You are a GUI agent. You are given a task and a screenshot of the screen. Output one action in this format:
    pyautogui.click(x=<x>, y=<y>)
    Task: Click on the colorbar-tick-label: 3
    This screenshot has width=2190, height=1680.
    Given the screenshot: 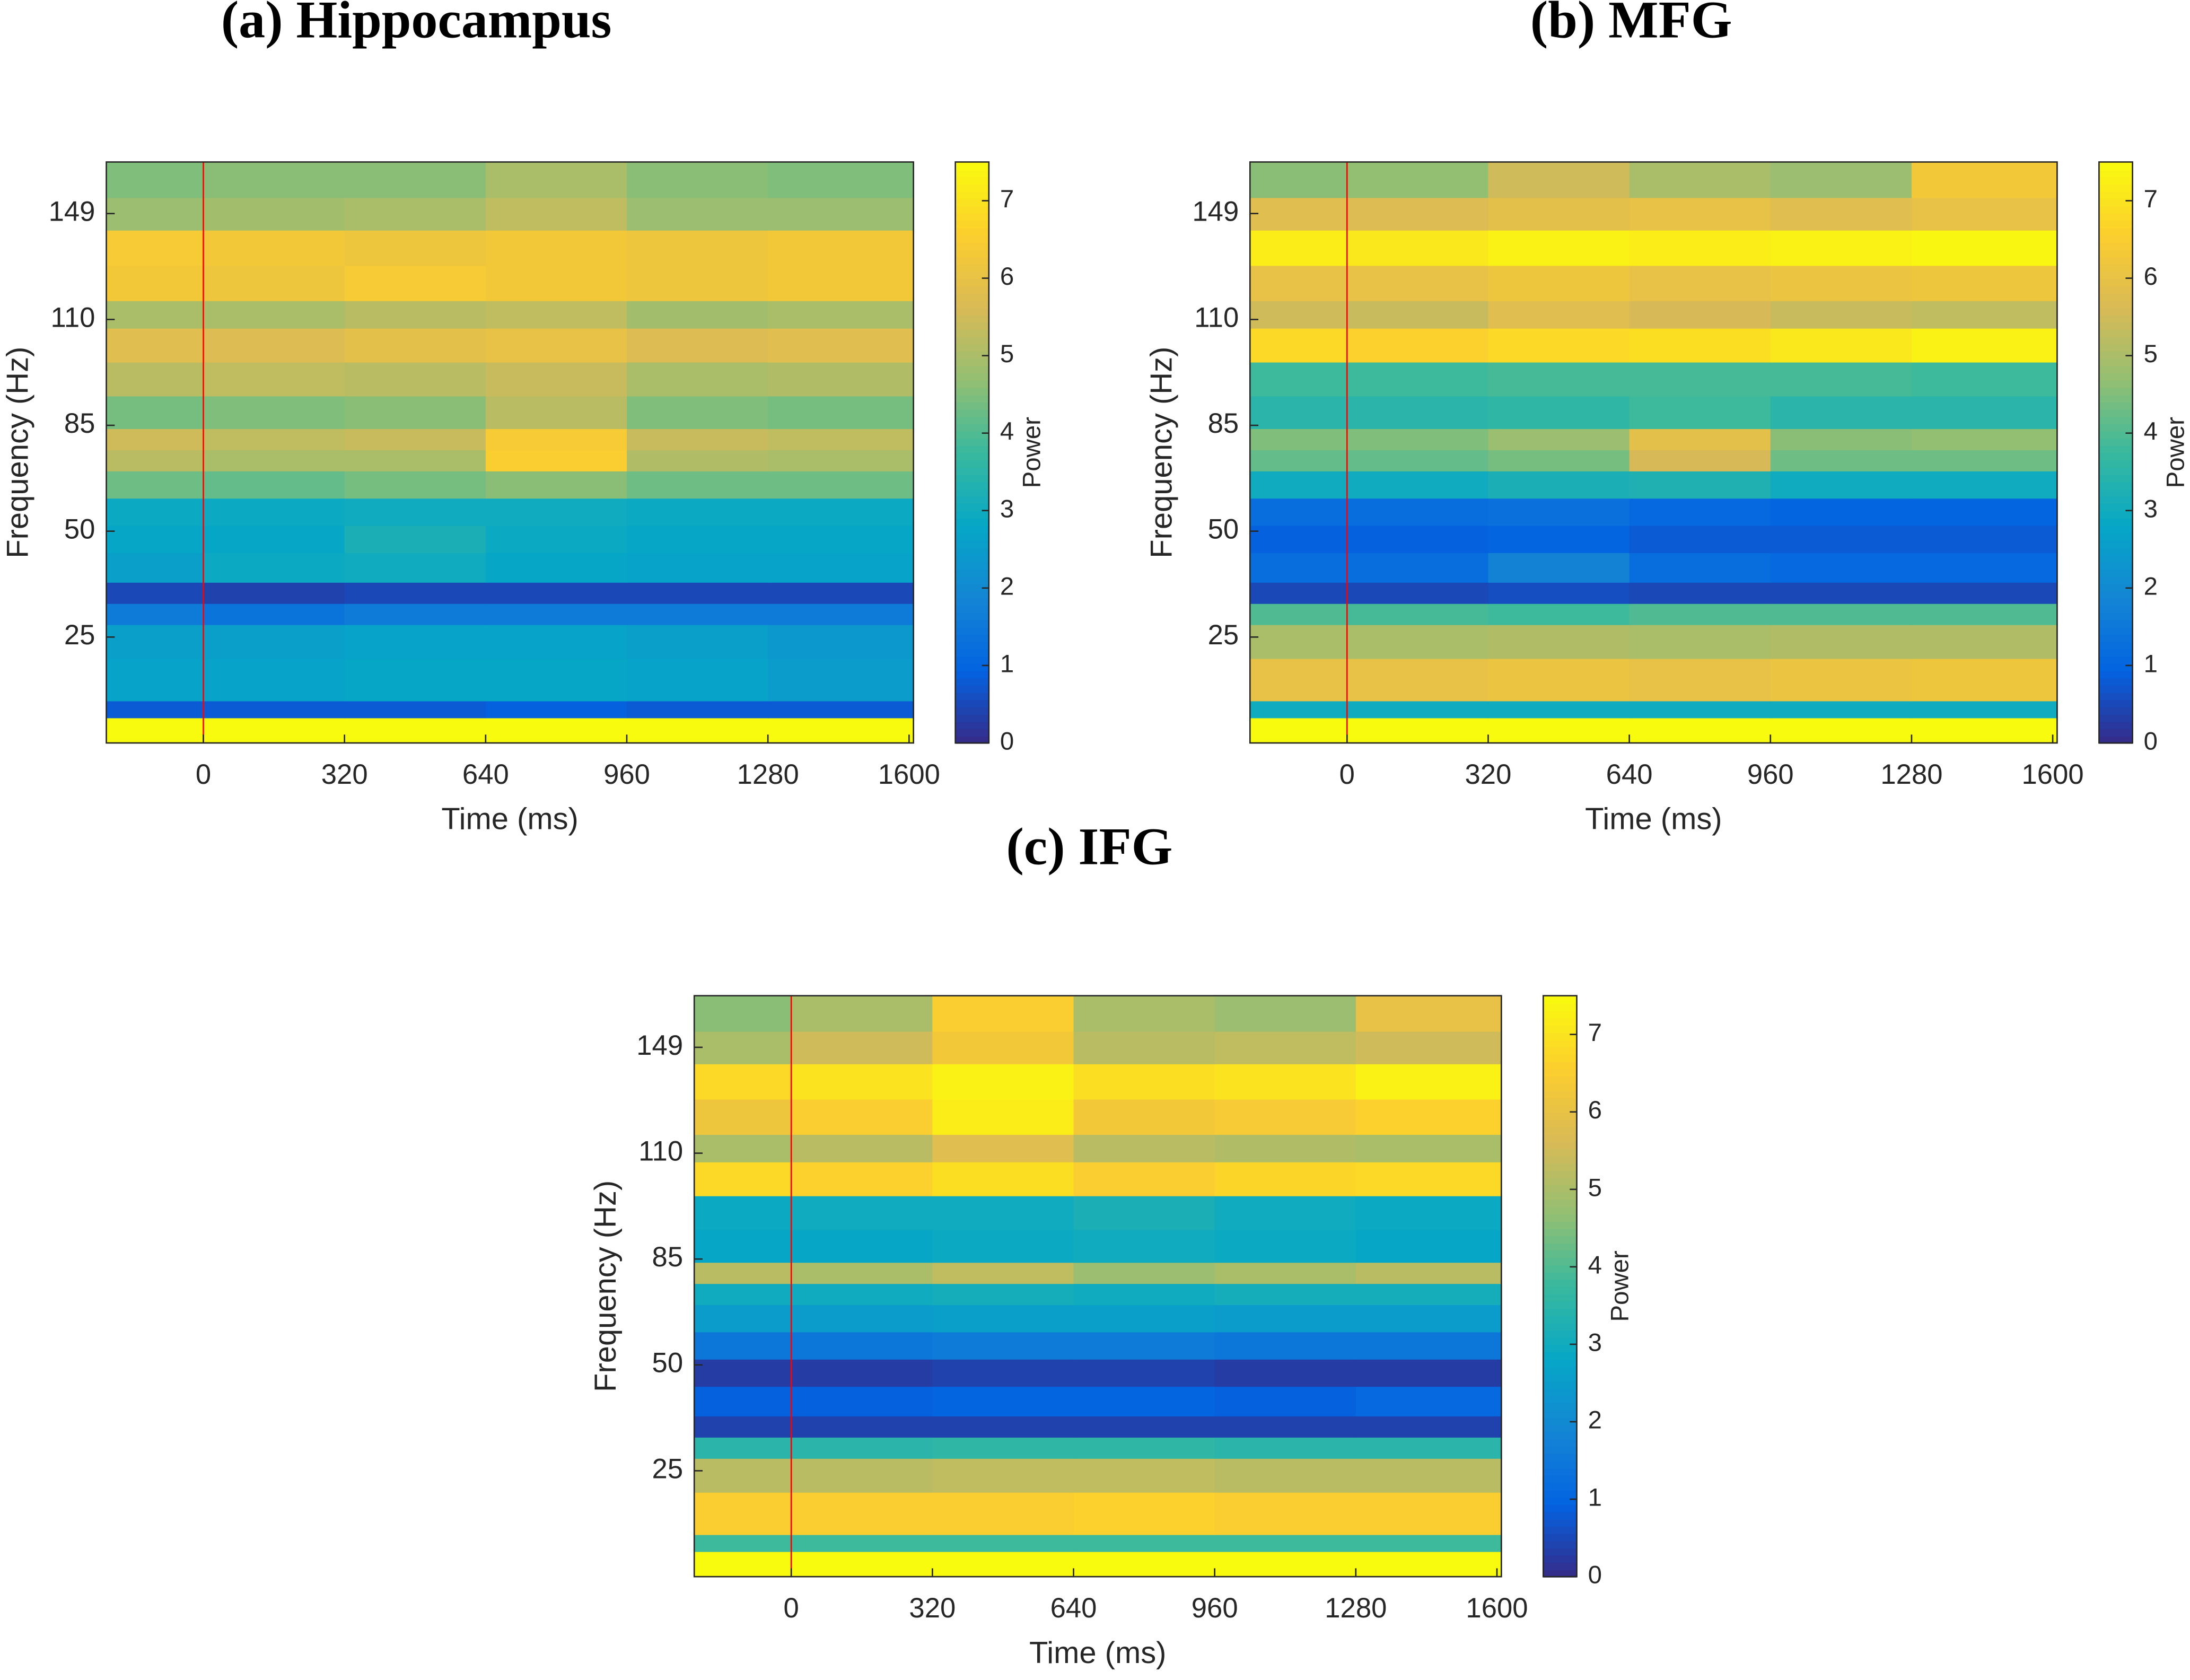 What is the action you would take?
    pyautogui.click(x=1007, y=509)
    